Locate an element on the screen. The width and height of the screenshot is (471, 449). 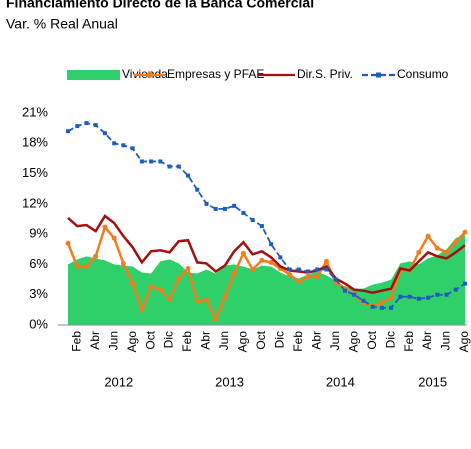
y-tick-label: 18% is located at coordinates (35, 142).